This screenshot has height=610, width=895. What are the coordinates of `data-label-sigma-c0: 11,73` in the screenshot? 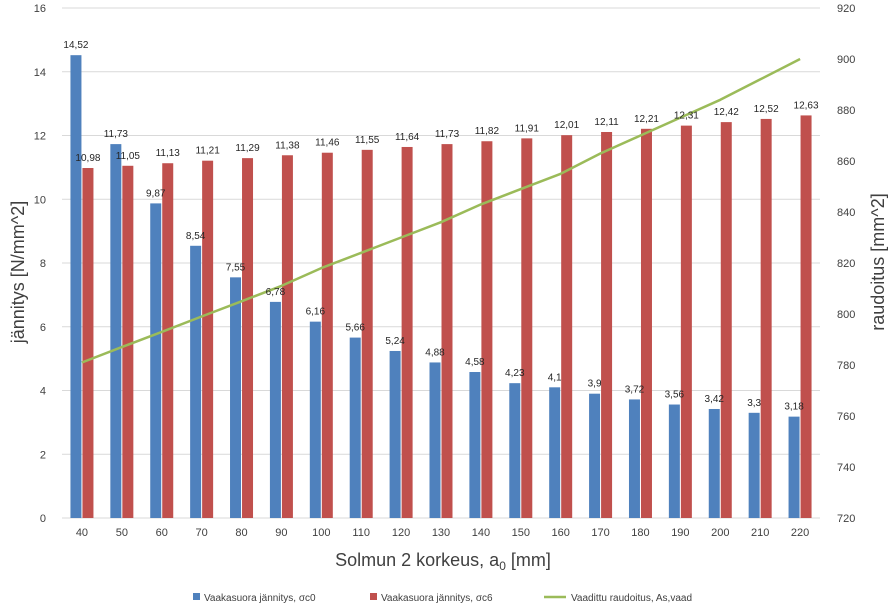 It's located at (116, 134).